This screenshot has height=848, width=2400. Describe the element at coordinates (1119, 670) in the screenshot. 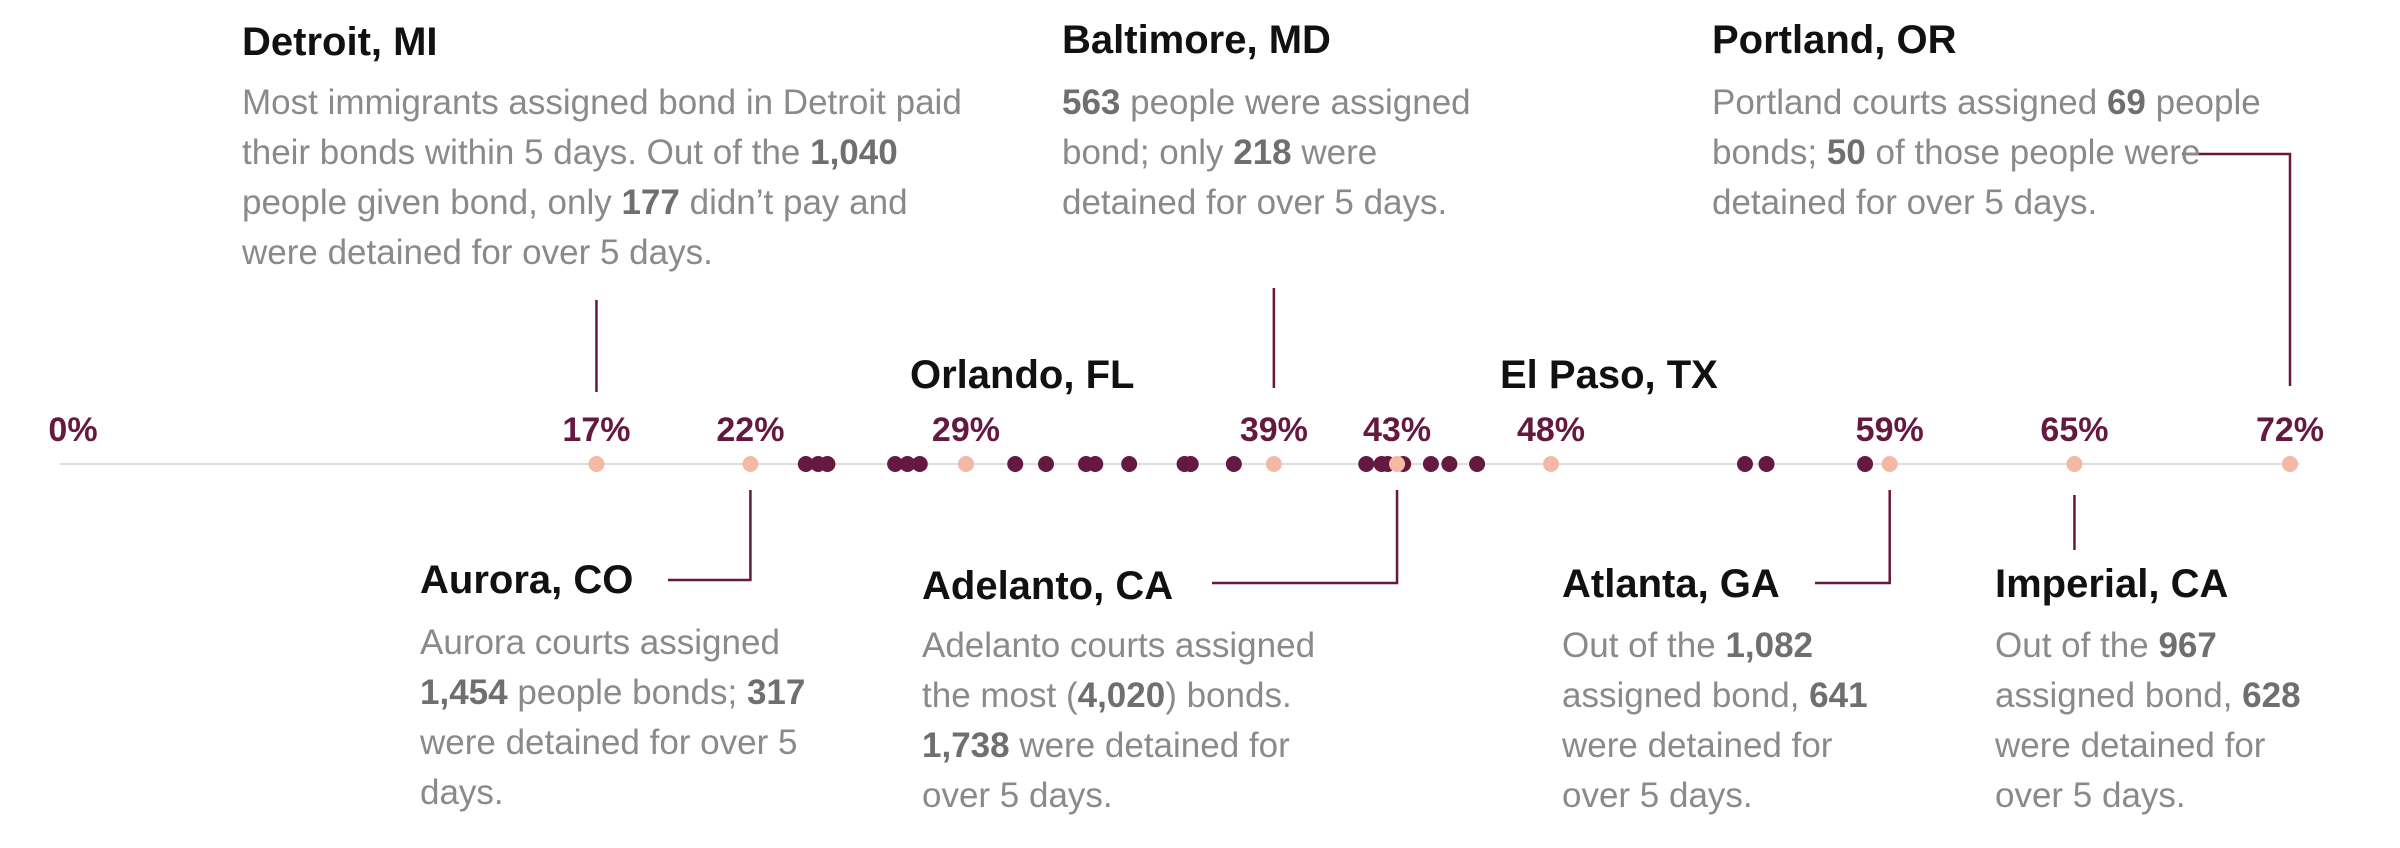

I see `desc-text: Adelanto courts assigned the most (` at that location.